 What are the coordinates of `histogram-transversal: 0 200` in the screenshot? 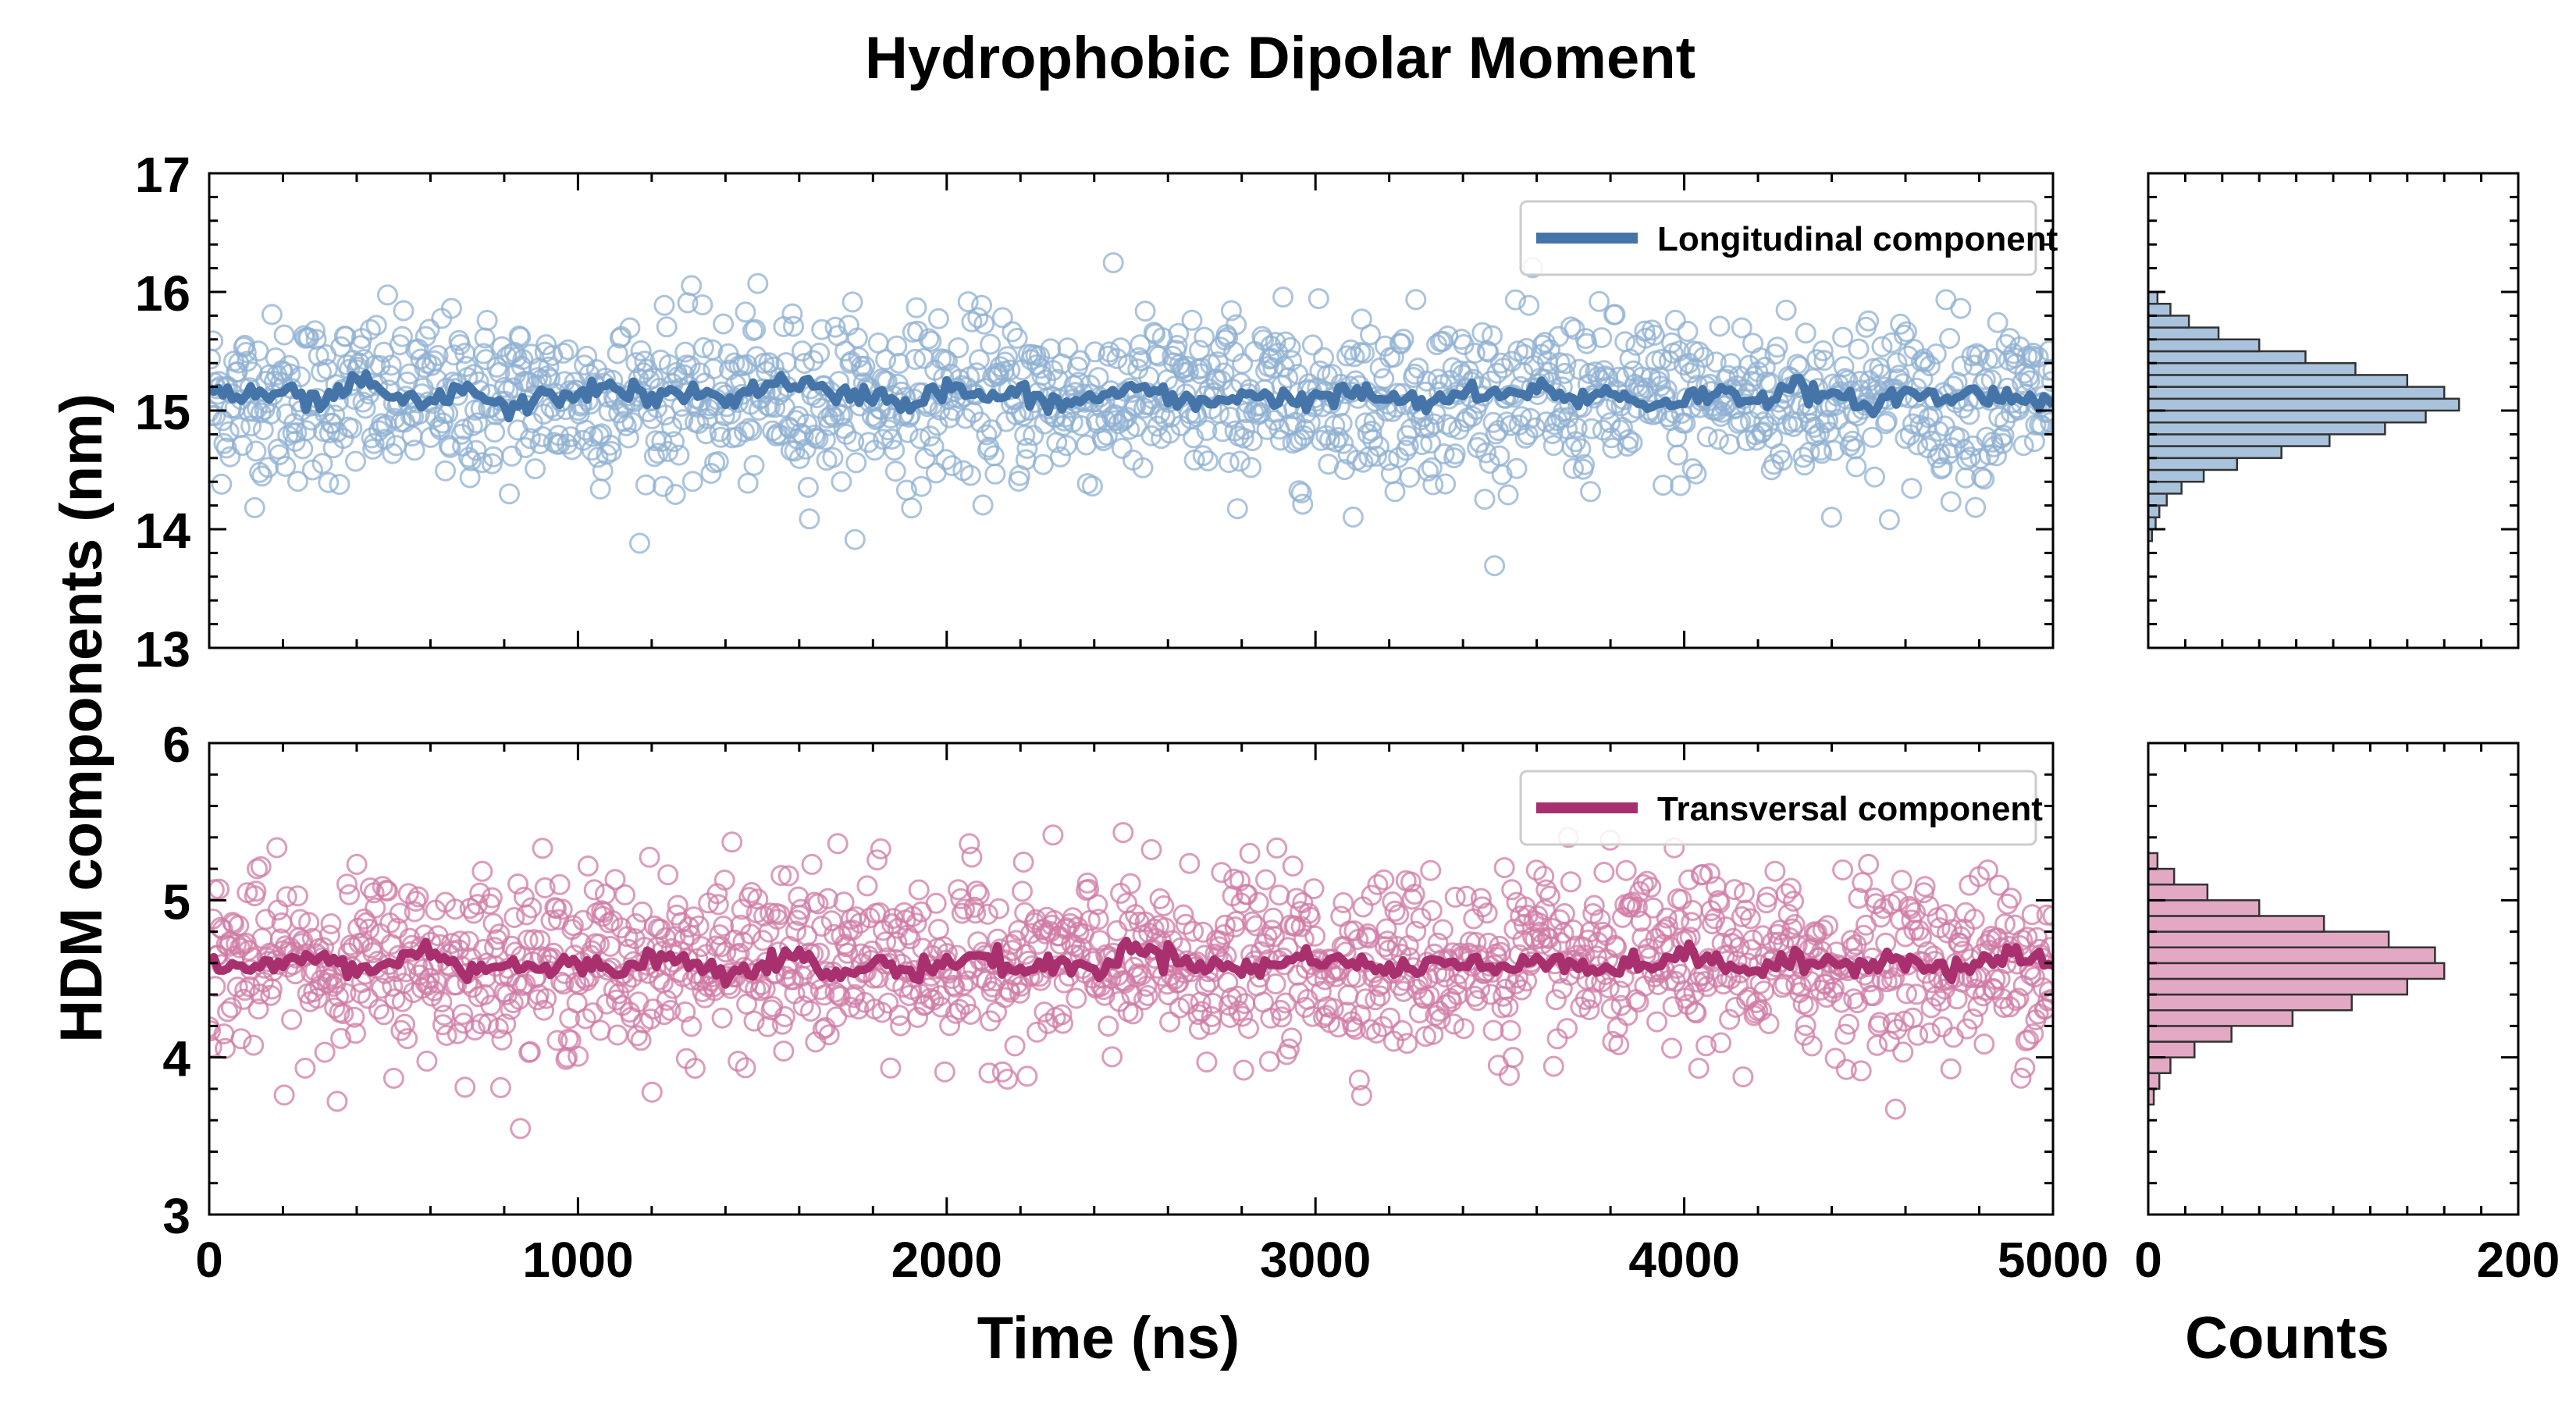 It's located at (2347, 1015).